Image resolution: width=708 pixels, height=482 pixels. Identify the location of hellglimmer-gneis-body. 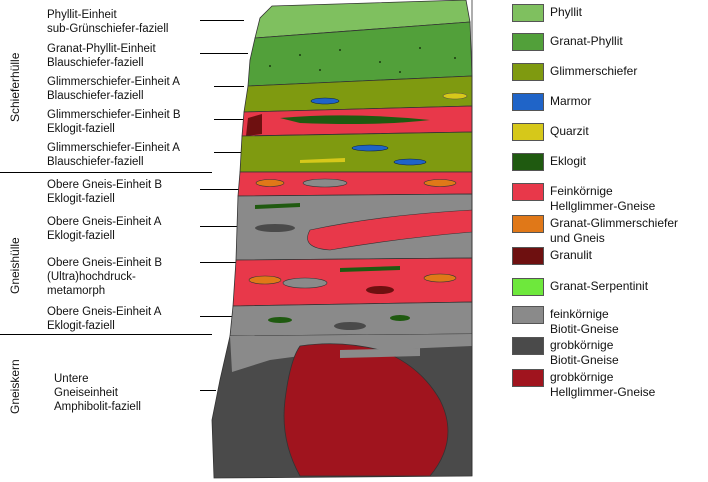
(366, 410).